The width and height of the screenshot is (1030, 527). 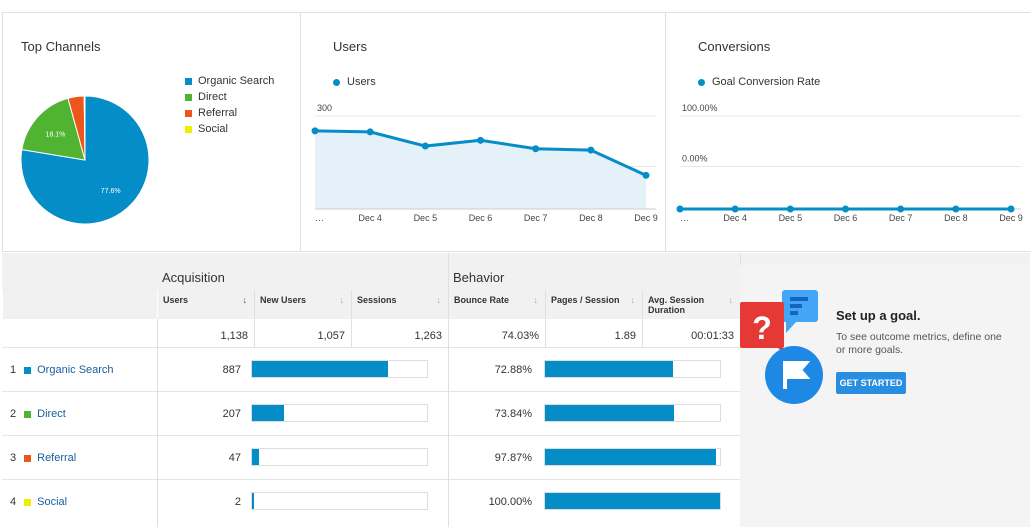 What do you see at coordinates (676, 305) in the screenshot?
I see `col-label: Avg. Session Duration` at bounding box center [676, 305].